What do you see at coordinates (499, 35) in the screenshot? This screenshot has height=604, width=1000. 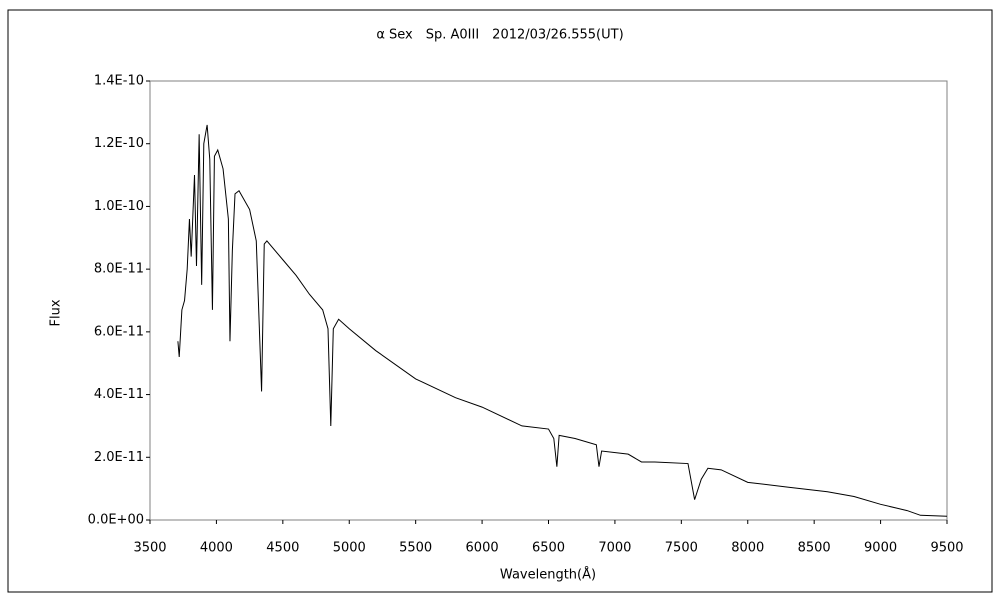 I see `chart-title: α Sex Sp. A0III 2012/03/26.555(UT)` at bounding box center [499, 35].